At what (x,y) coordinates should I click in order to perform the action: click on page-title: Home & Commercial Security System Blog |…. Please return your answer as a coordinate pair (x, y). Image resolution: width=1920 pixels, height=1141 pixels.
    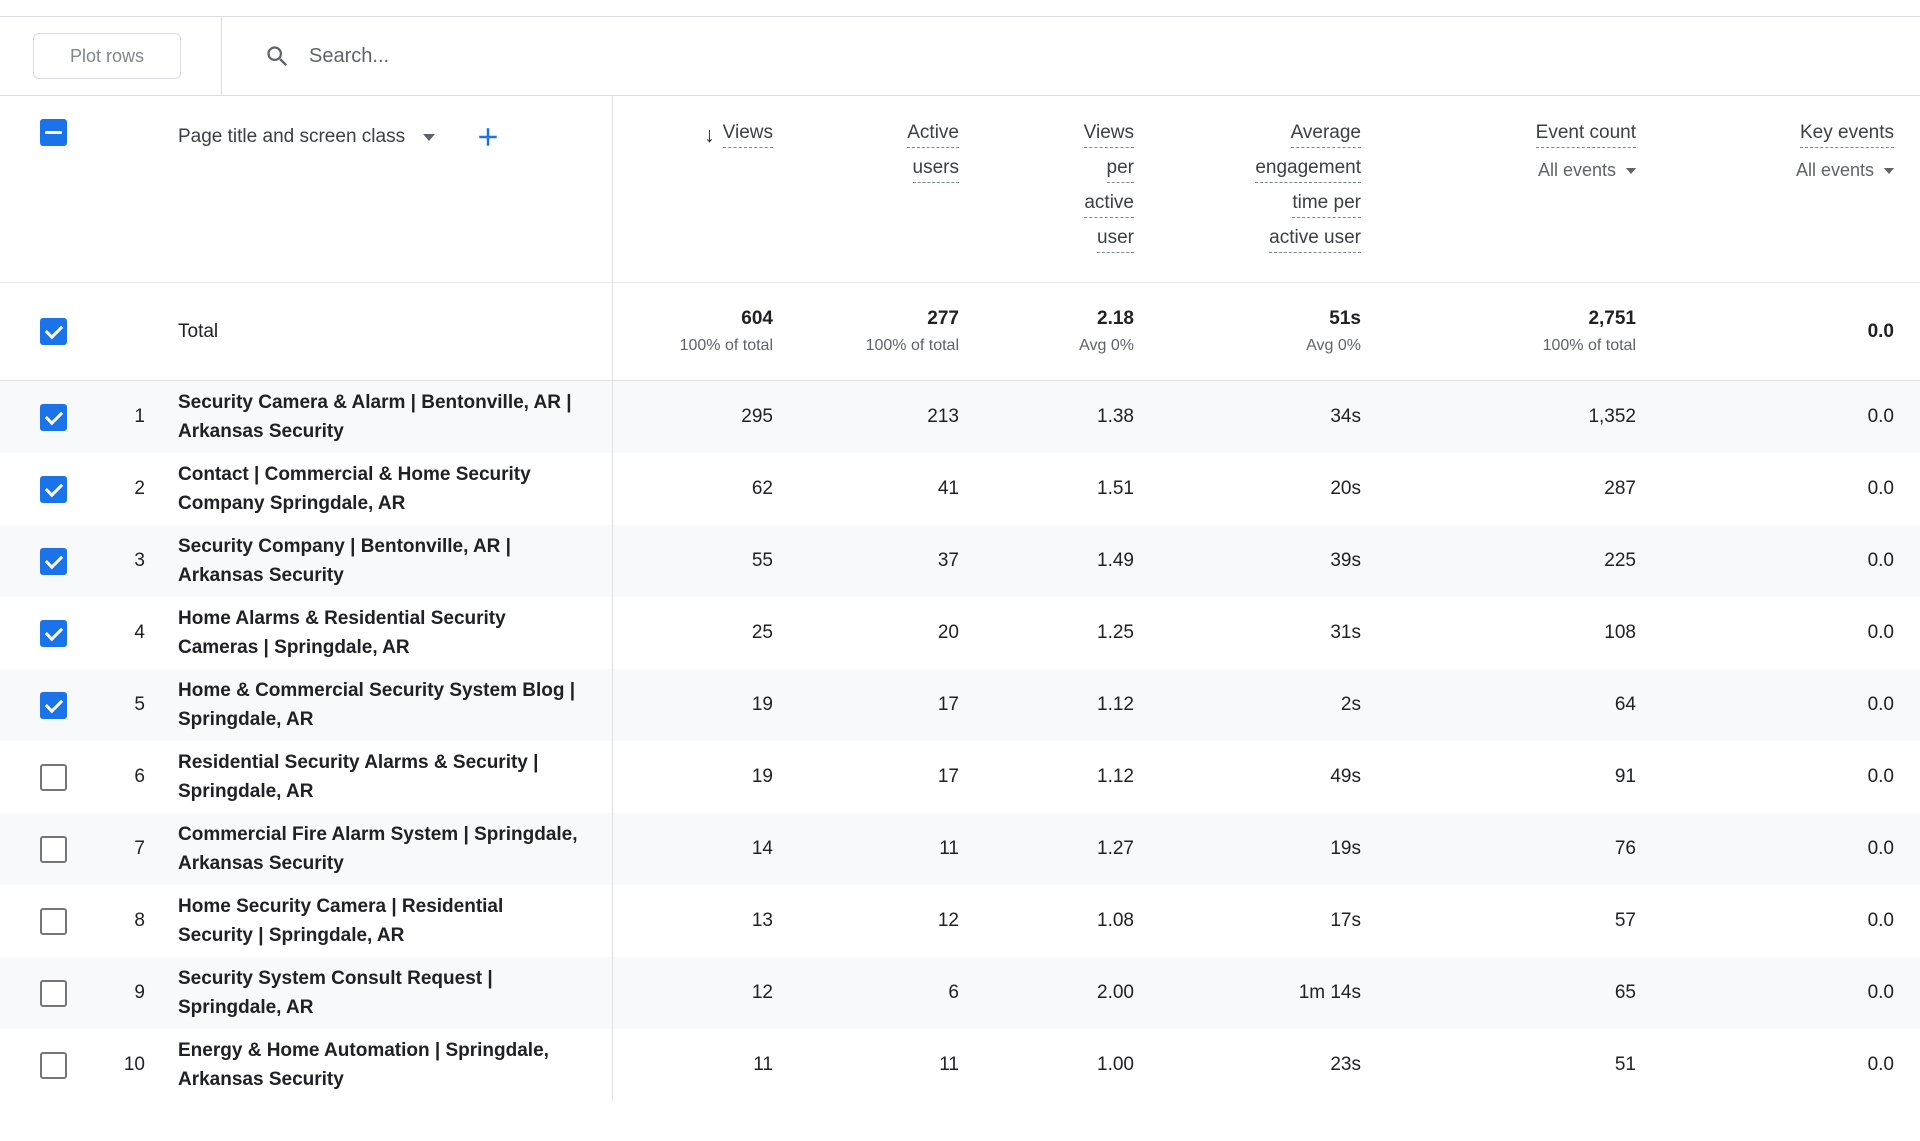
    Looking at the image, I should click on (377, 705).